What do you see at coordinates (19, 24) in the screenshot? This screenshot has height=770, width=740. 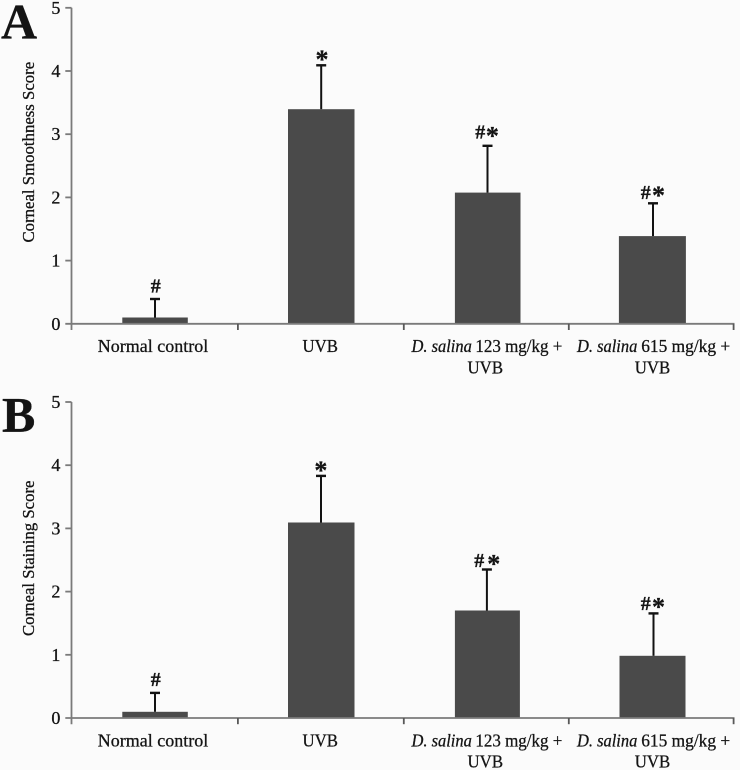 I see `svg-text: A` at bounding box center [19, 24].